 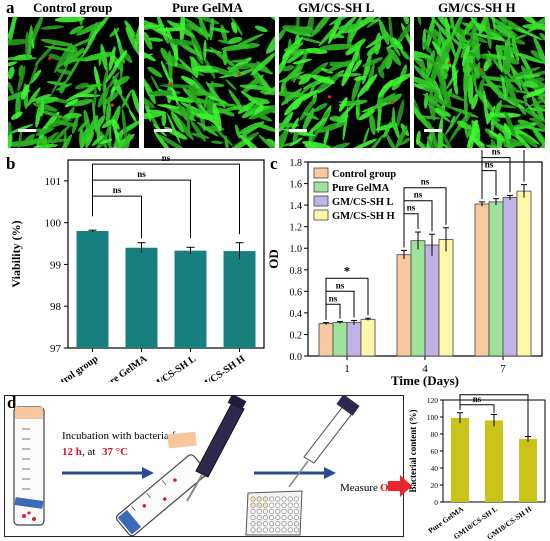 I want to click on c-ytick-label-8: 1.6, so click(x=296, y=185).